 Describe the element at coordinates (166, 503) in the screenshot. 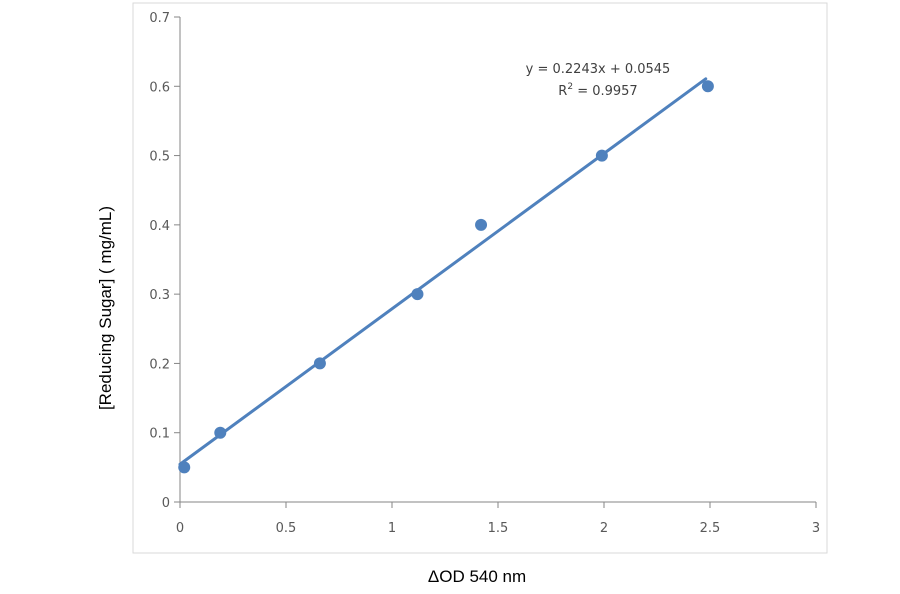

I see `y-tick-label: 0` at that location.